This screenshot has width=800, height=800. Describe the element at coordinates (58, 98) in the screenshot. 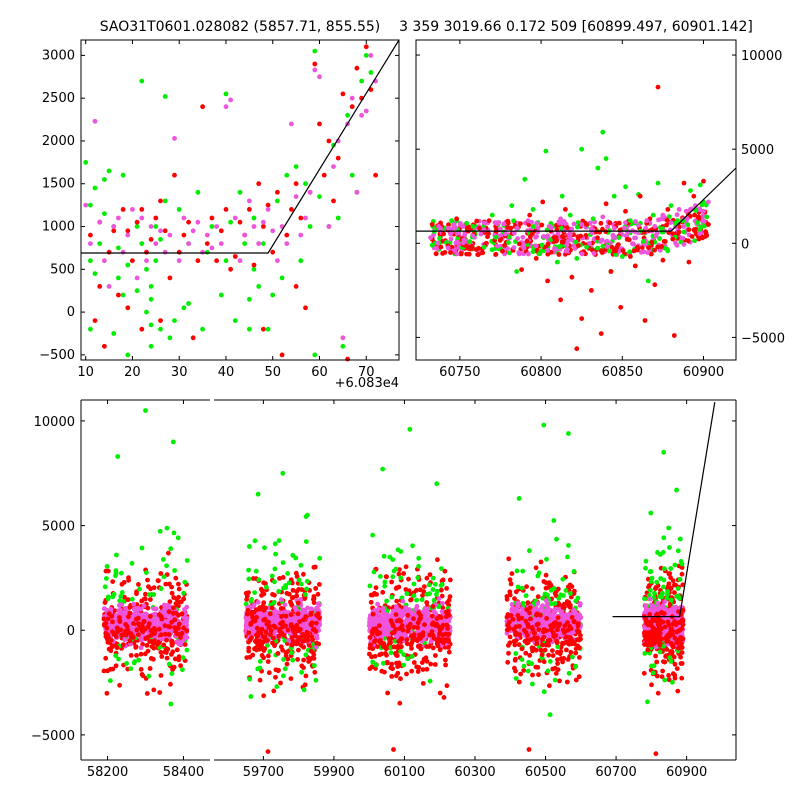

I see `tl-ytick-label-6: 2500` at that location.